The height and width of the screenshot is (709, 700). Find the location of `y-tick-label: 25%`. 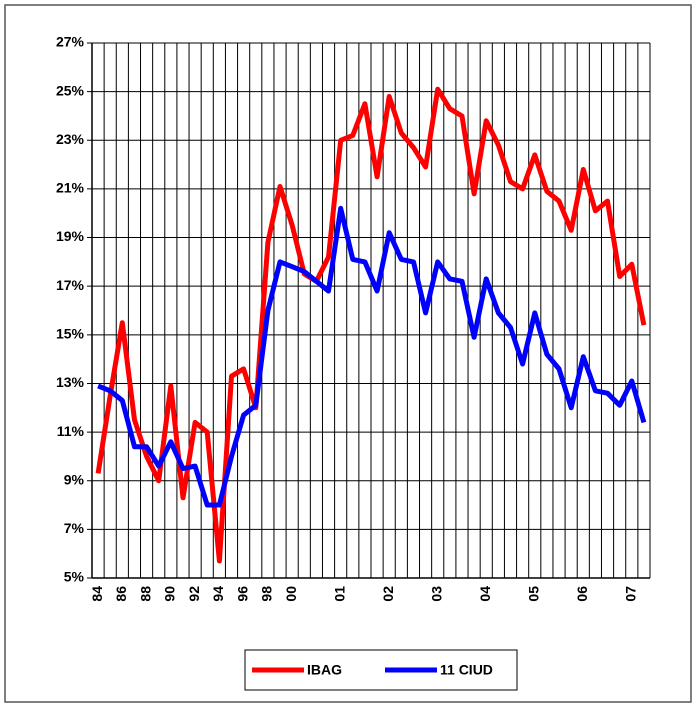

y-tick-label: 25% is located at coordinates (70, 90).